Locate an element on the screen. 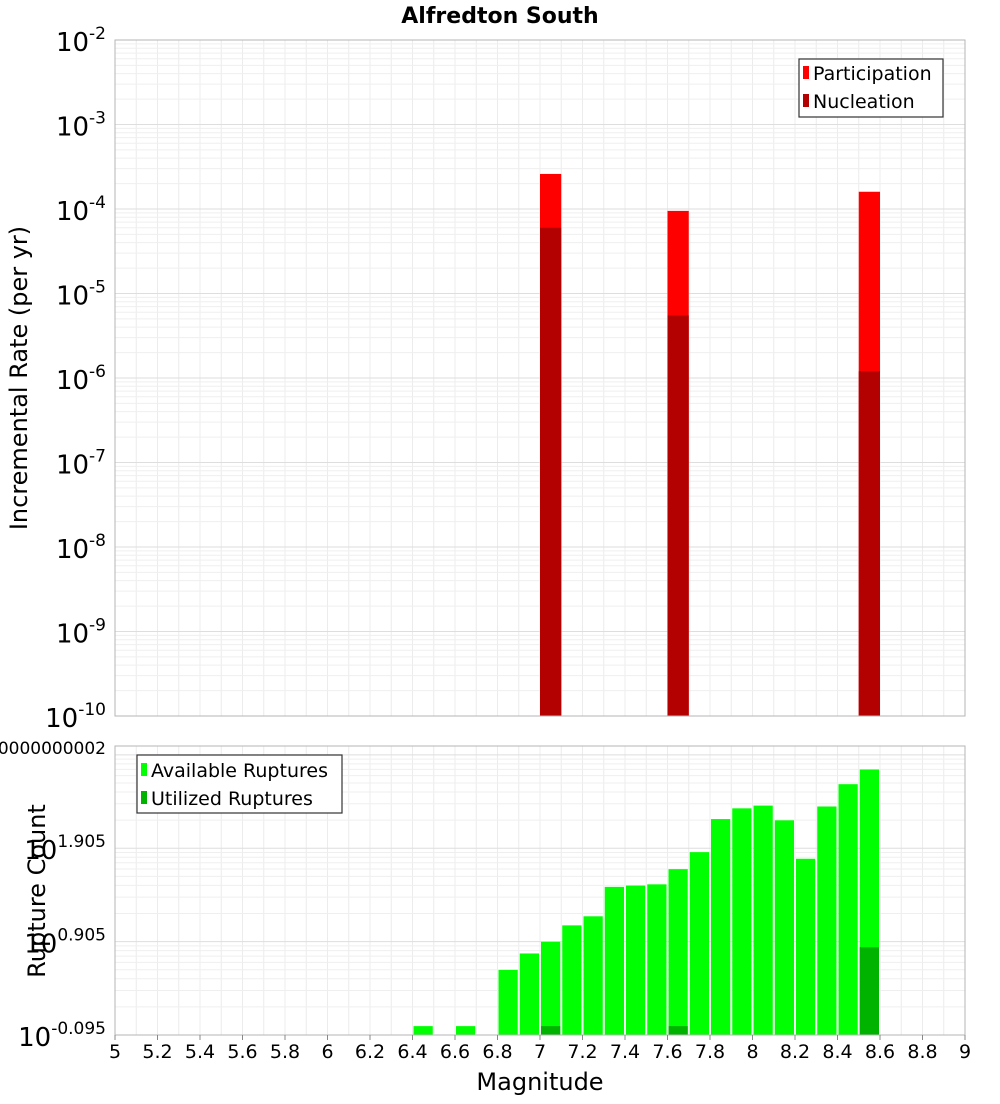  y-tick-label: 102.9050000000000002 is located at coordinates (53, 756).